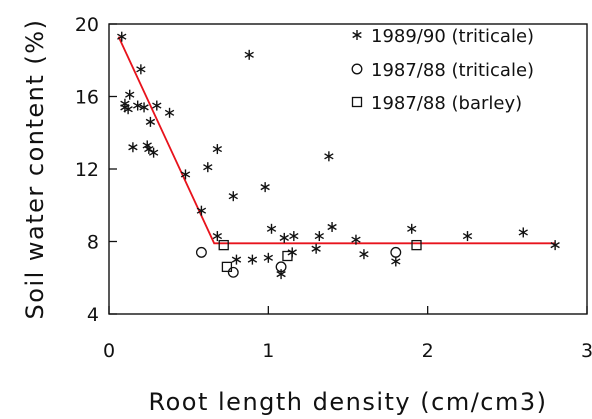 The height and width of the screenshot is (419, 592). What do you see at coordinates (428, 351) in the screenshot?
I see `x-tick-label: 2` at bounding box center [428, 351].